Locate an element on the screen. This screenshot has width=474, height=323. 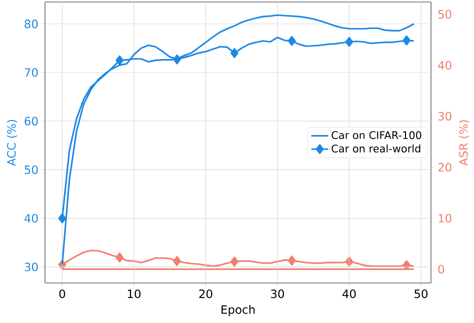
y-tick-label: 60 is located at coordinates (31, 121).